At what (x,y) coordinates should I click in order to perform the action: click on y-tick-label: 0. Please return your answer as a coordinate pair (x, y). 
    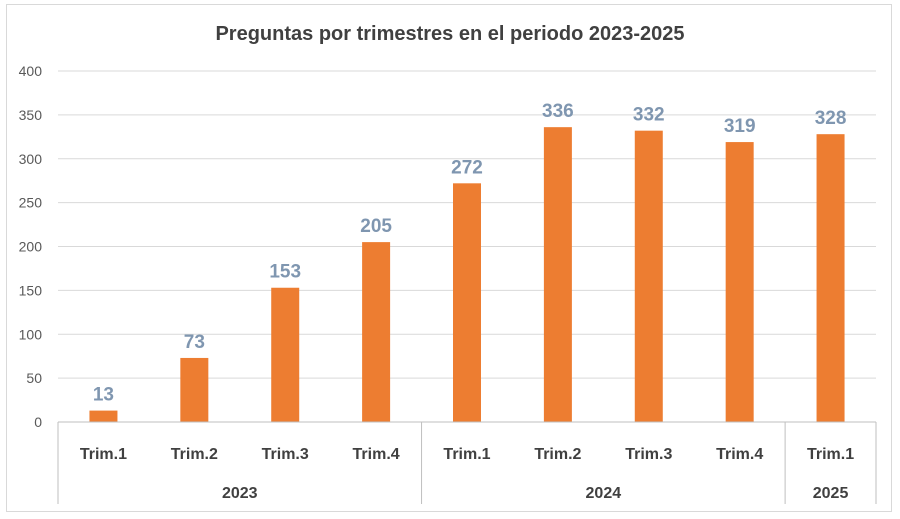
    Looking at the image, I should click on (38, 422).